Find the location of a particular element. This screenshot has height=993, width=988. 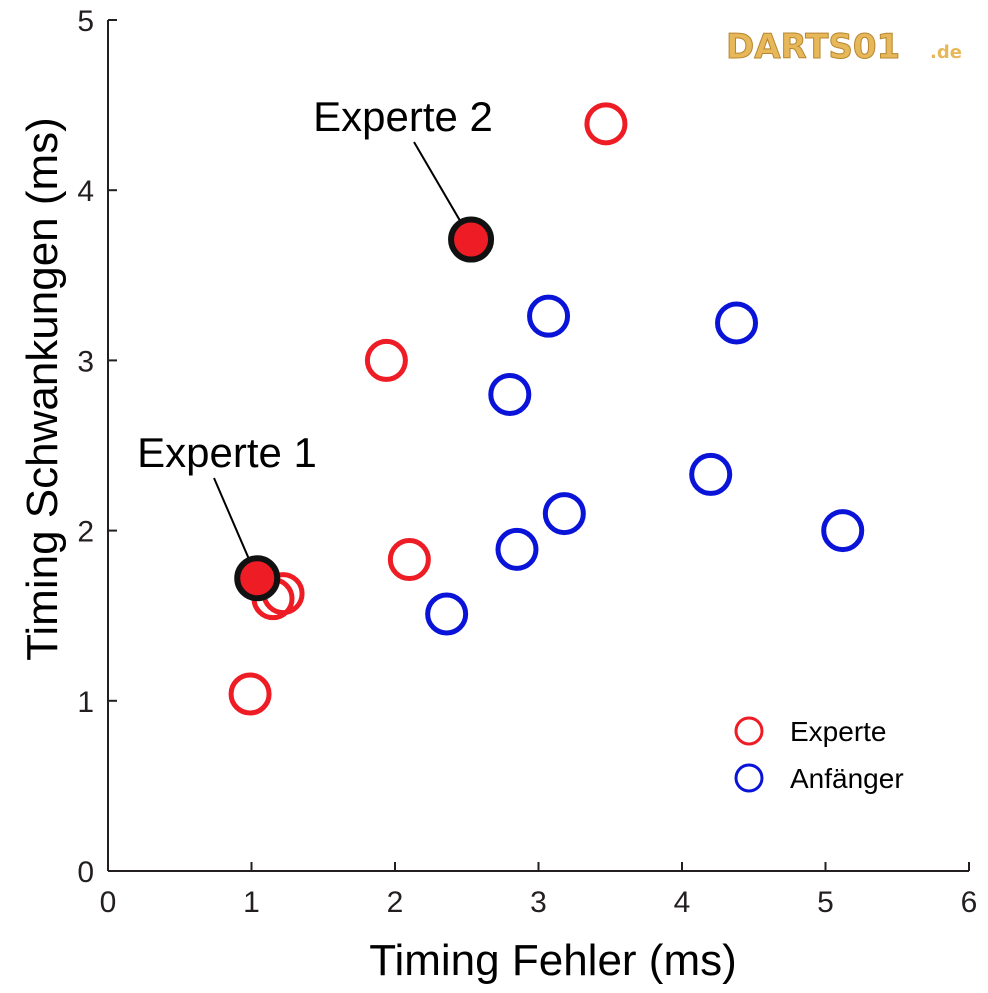

y-tick-label: 2 is located at coordinates (85, 532).